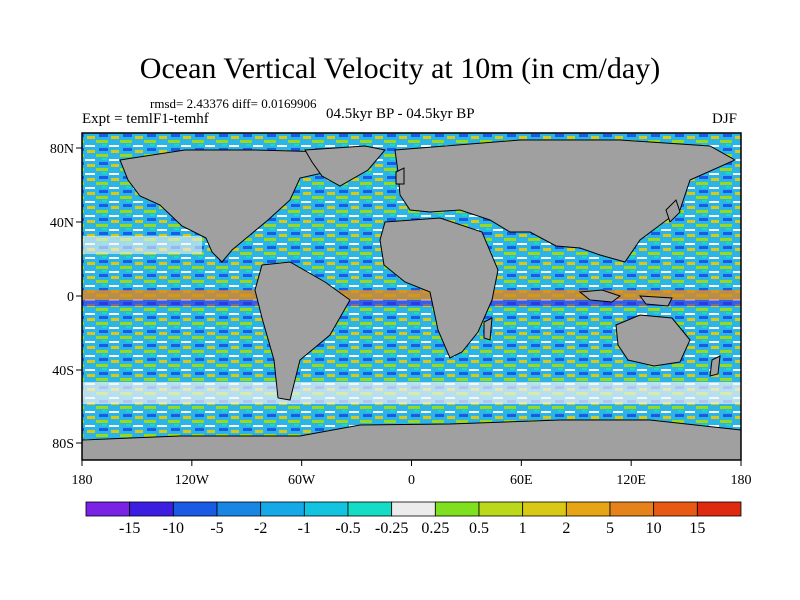  I want to click on stats-text: rmsd= 2.43376 diff= 0.0169906, so click(233, 103).